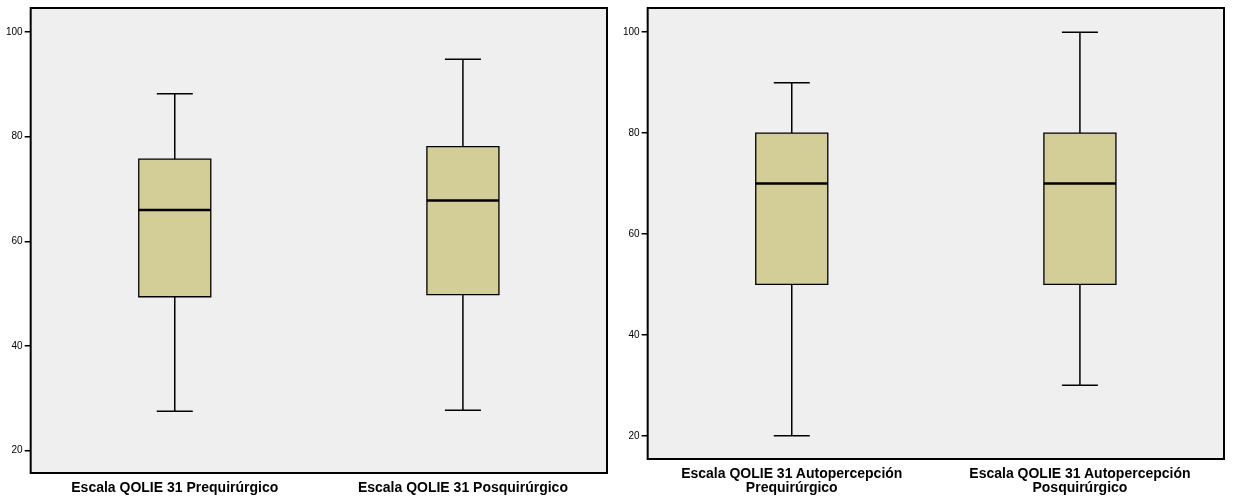 This screenshot has height=497, width=1234. What do you see at coordinates (1080, 479) in the screenshot?
I see `x-tick-label: Escala QOLIE 31 Autopercepción Posquirúrgico` at bounding box center [1080, 479].